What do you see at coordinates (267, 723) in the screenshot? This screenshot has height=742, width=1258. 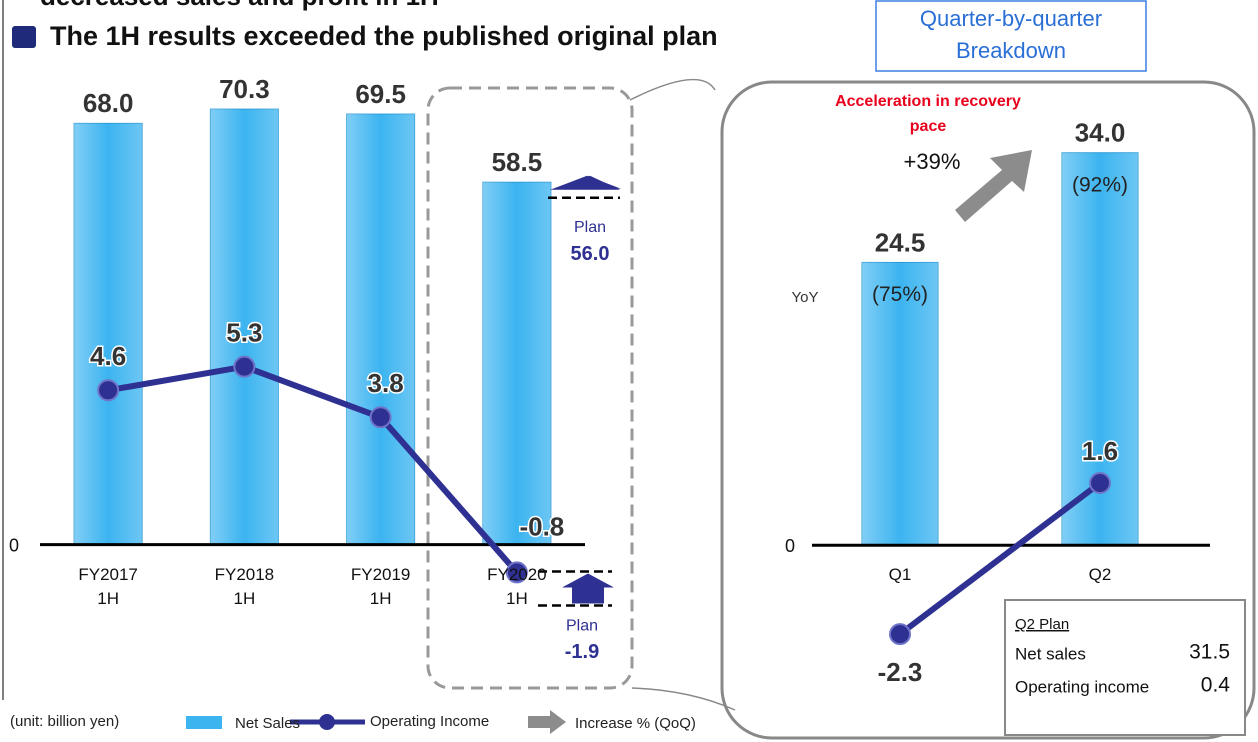 I see `legend-label: Net Sales` at bounding box center [267, 723].